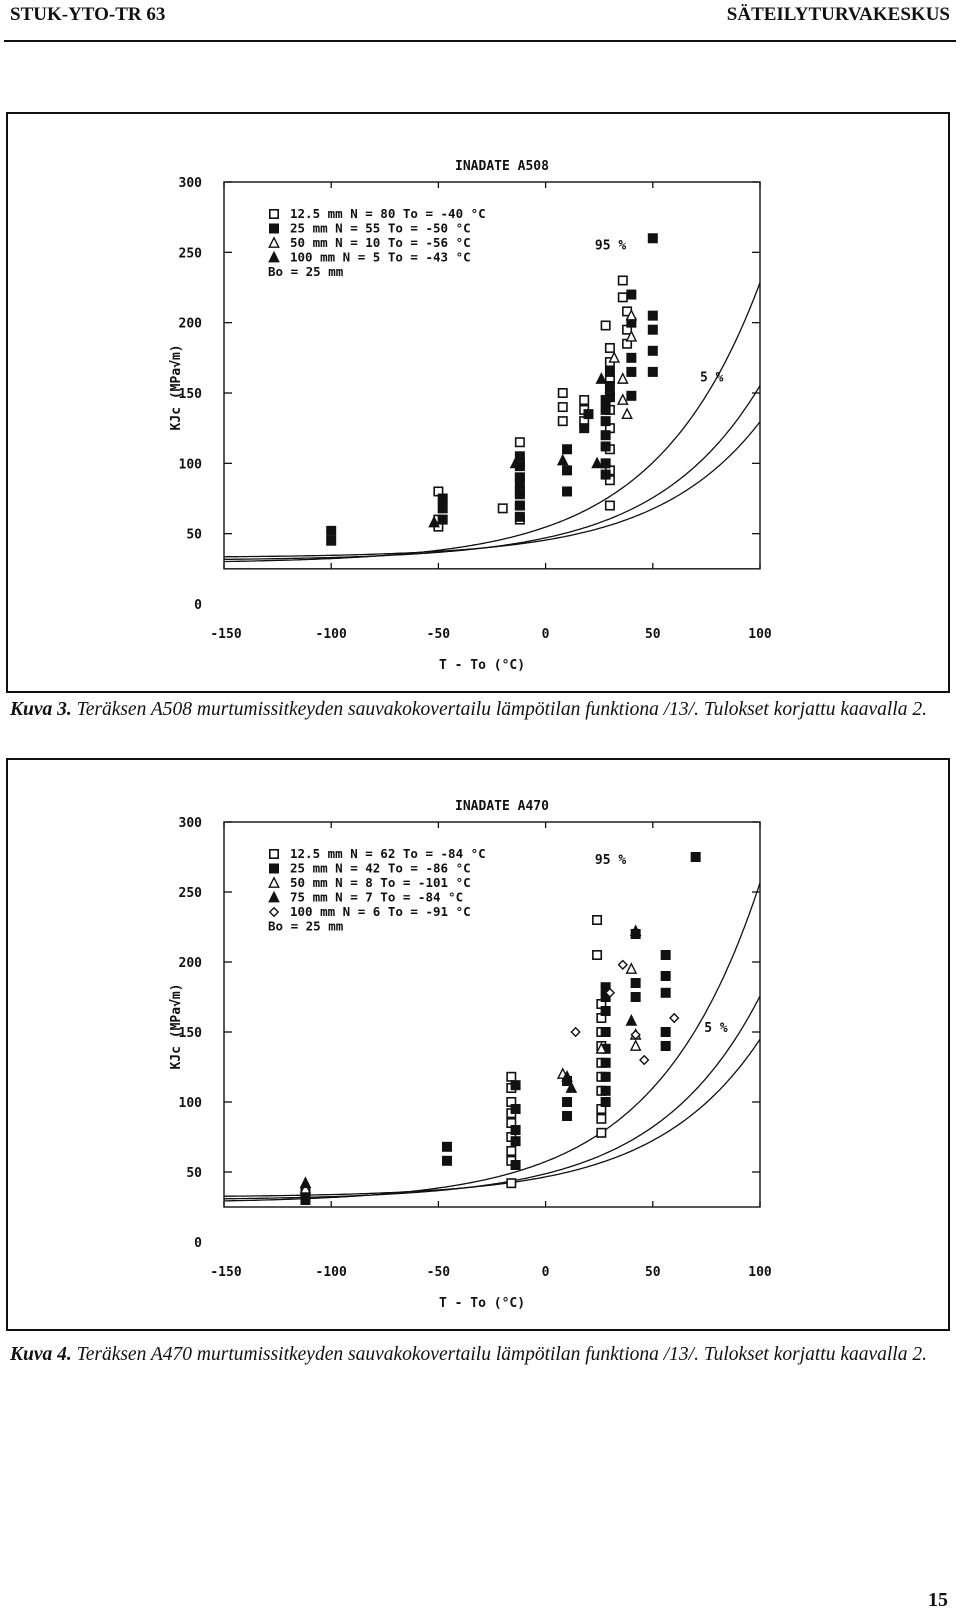 The height and width of the screenshot is (1624, 960). Describe the element at coordinates (653, 634) in the screenshot. I see `x-tick-label: 50` at that location.